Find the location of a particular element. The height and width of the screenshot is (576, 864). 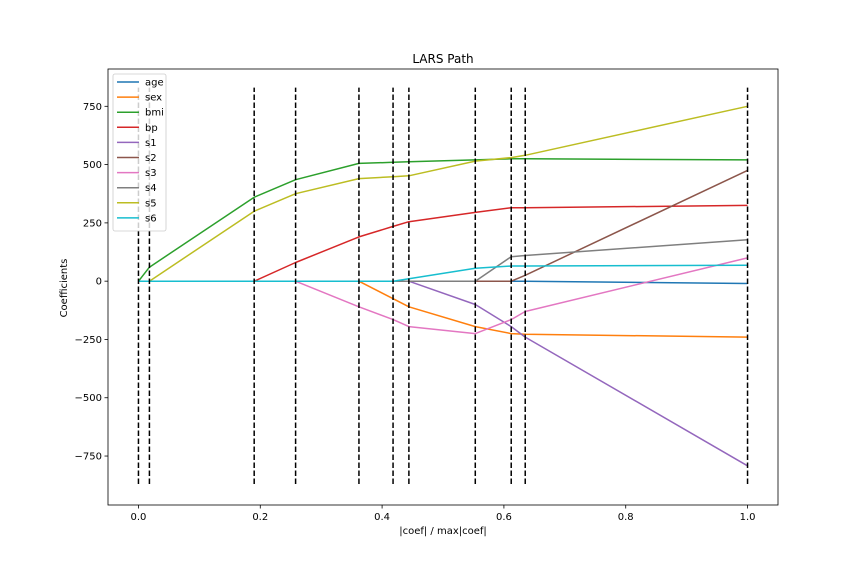

x-tick-label: 0.8 is located at coordinates (626, 517).